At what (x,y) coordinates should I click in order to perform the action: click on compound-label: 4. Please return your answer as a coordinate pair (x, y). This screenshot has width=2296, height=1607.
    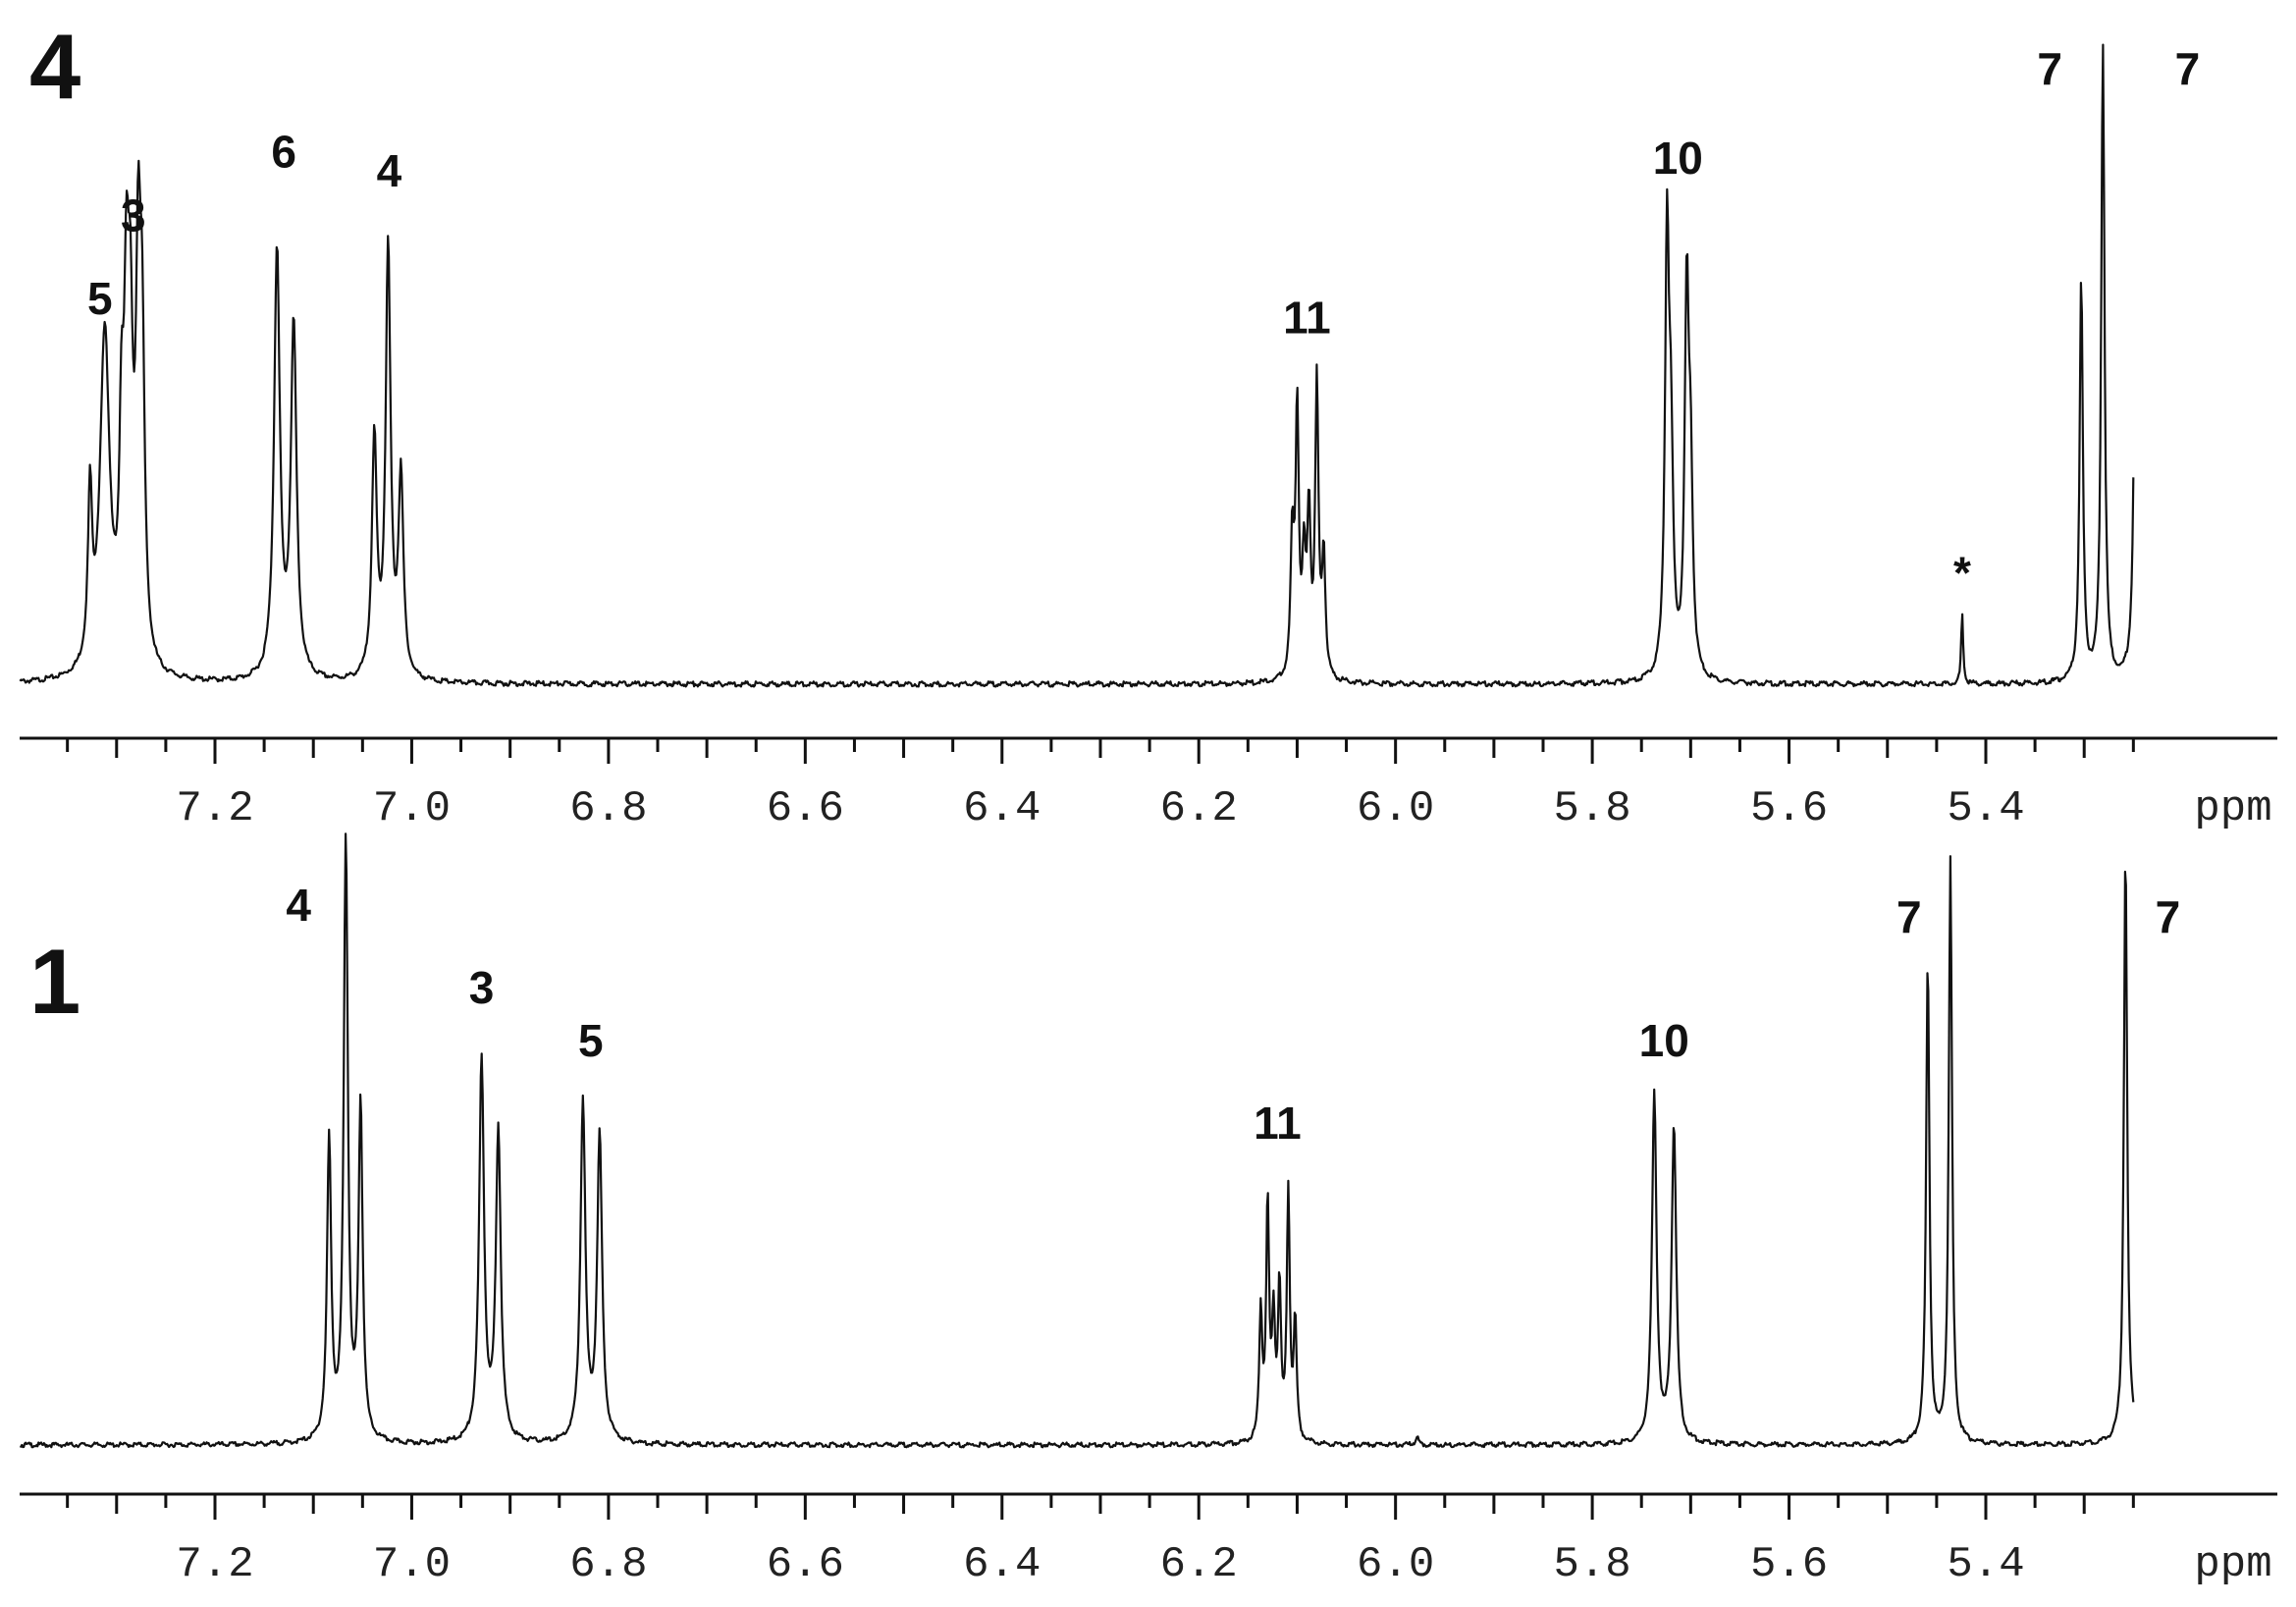
    Looking at the image, I should click on (54, 67).